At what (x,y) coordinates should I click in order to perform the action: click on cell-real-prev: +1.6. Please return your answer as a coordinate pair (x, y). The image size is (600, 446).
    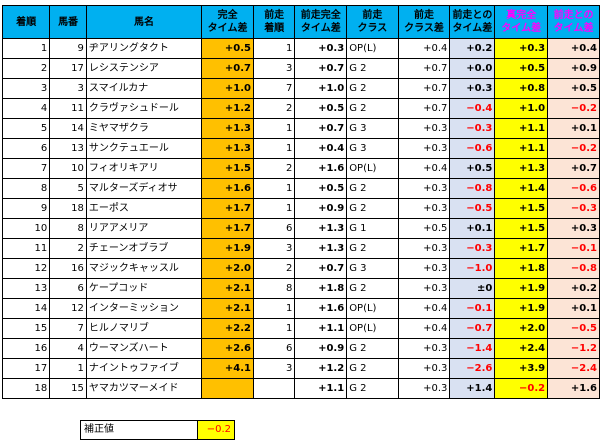
    Looking at the image, I should click on (573, 388).